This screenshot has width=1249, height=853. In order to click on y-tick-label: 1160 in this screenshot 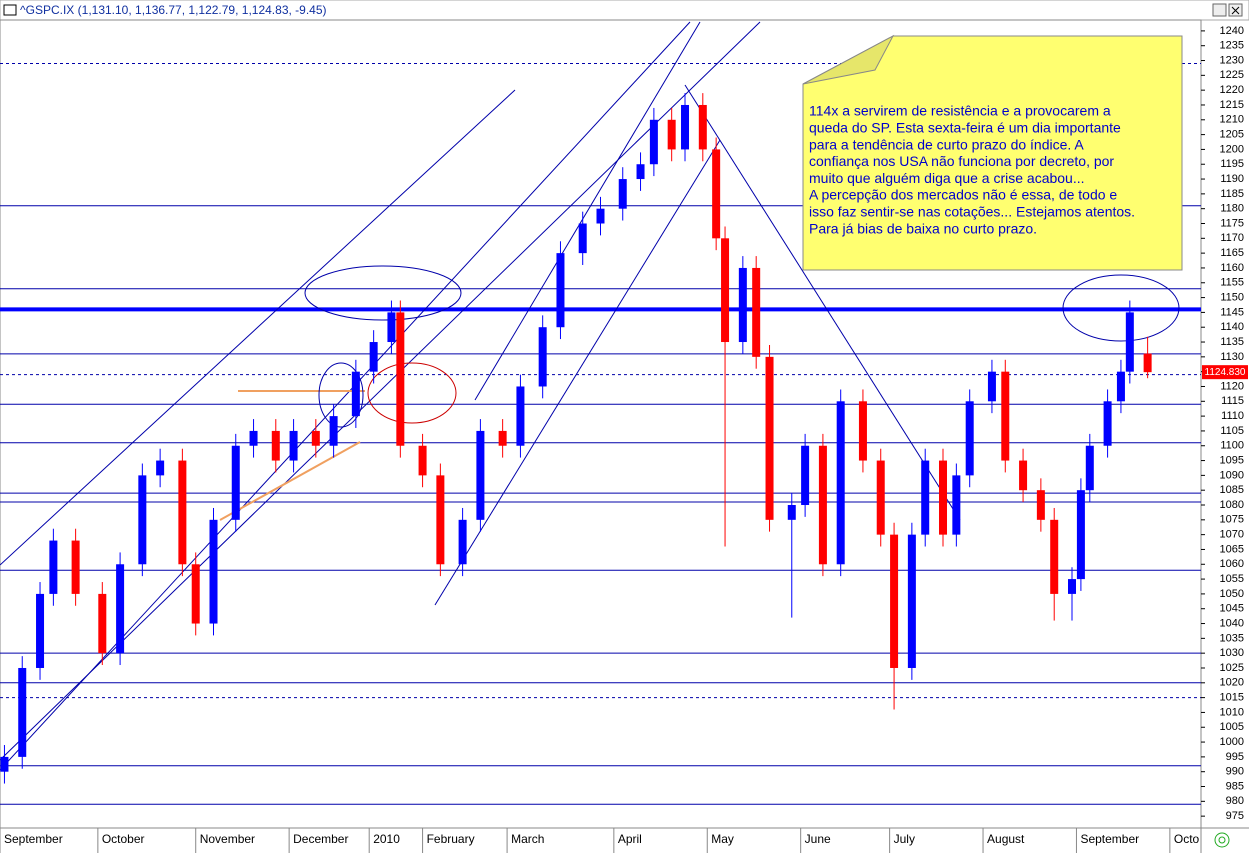, I will do `click(1232, 268)`.